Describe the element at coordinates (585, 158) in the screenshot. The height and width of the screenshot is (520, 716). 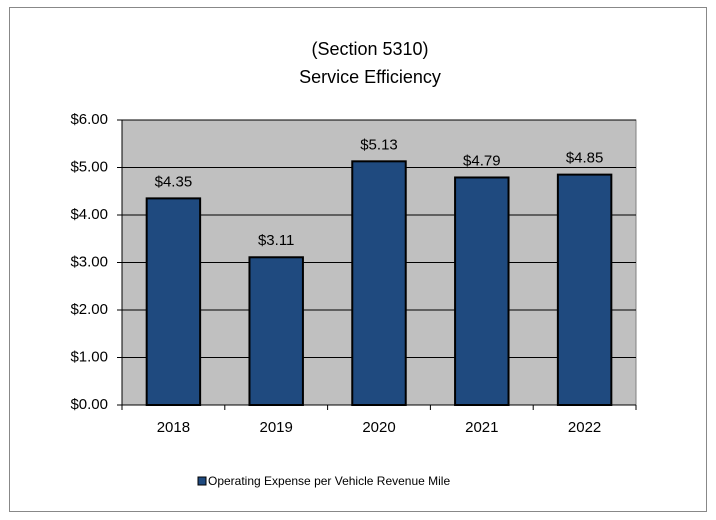
I see `data-label: $4.85` at that location.